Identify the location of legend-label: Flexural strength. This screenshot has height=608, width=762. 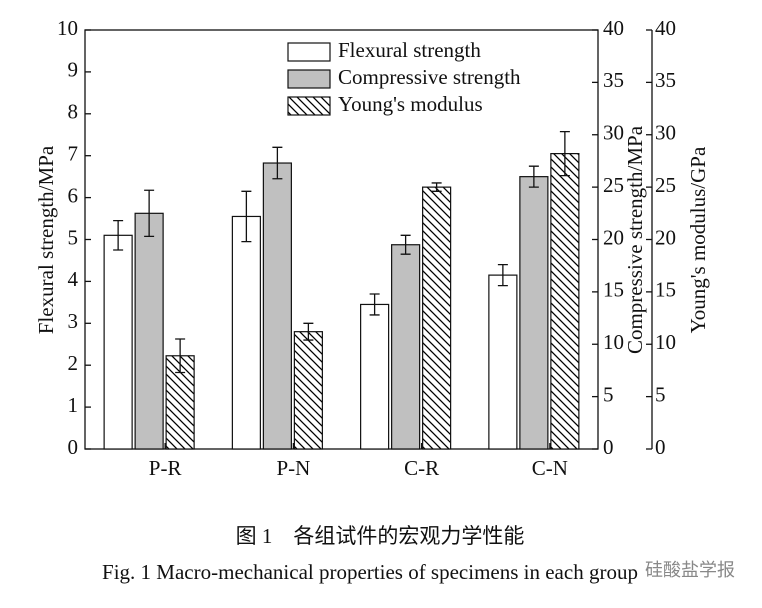
(409, 50).